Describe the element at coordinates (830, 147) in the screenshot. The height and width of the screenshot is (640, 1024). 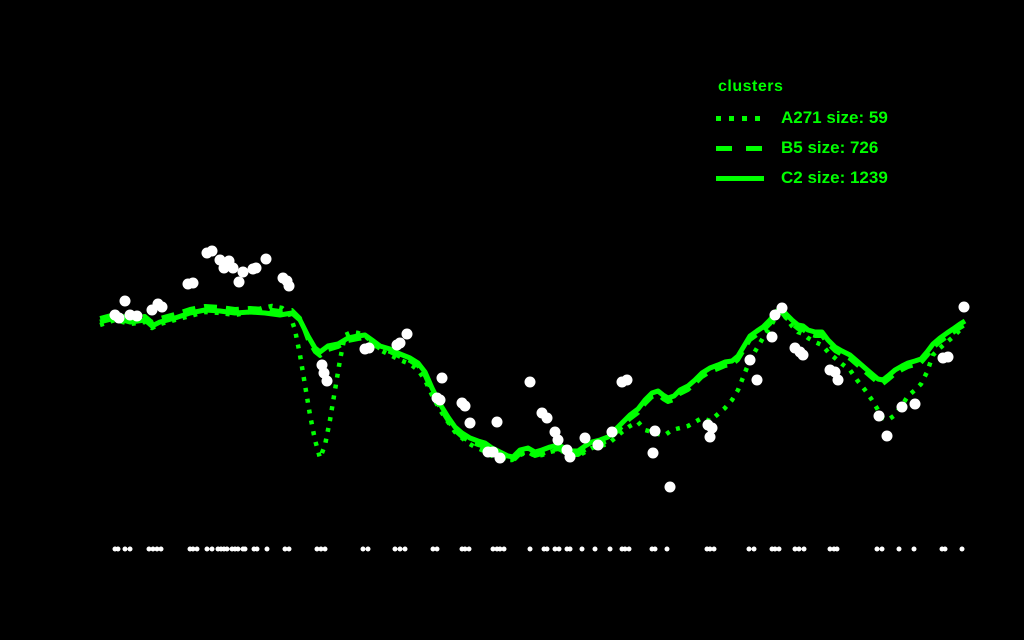
I see `legend-item-label: B5 size: 726` at that location.